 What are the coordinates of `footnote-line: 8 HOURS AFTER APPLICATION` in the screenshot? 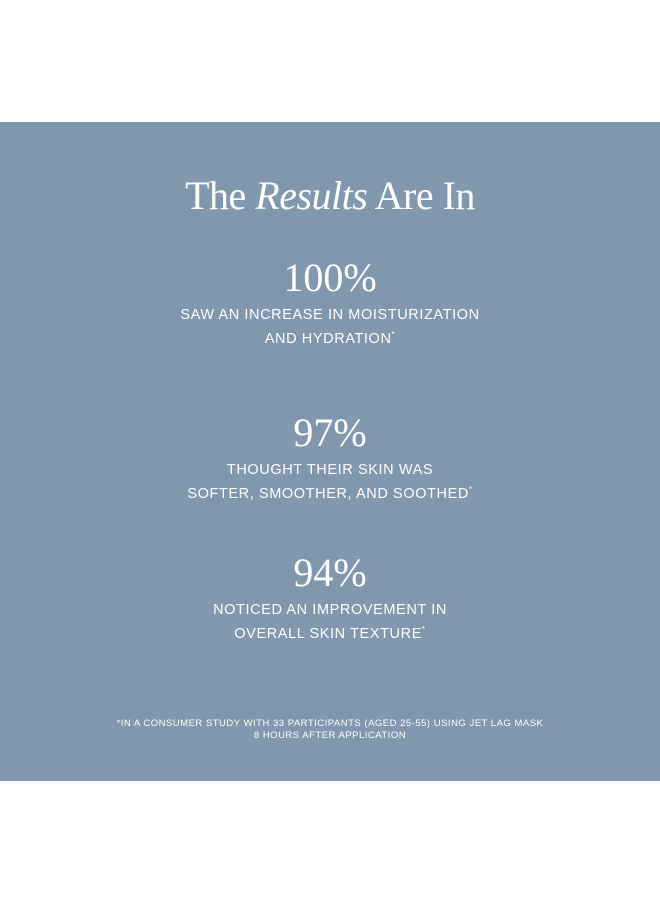 It's located at (330, 735).